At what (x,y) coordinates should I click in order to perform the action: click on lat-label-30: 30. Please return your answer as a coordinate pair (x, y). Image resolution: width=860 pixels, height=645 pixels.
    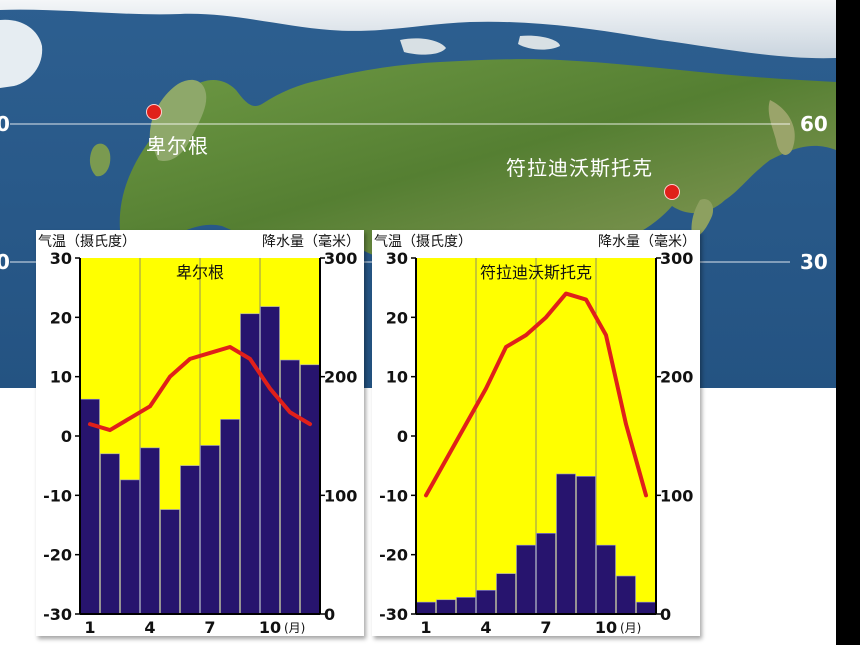
    Looking at the image, I should click on (814, 262).